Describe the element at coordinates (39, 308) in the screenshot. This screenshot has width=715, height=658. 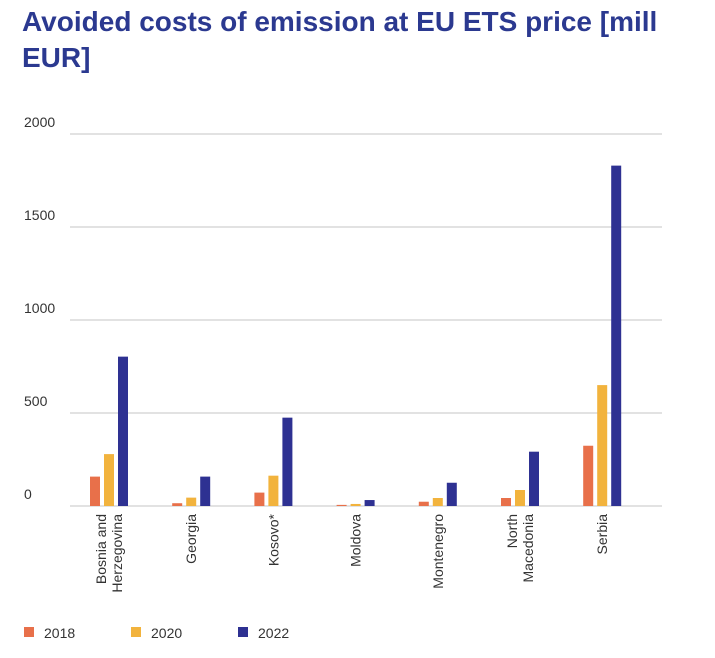
I see `y-tick-label: 1000` at that location.